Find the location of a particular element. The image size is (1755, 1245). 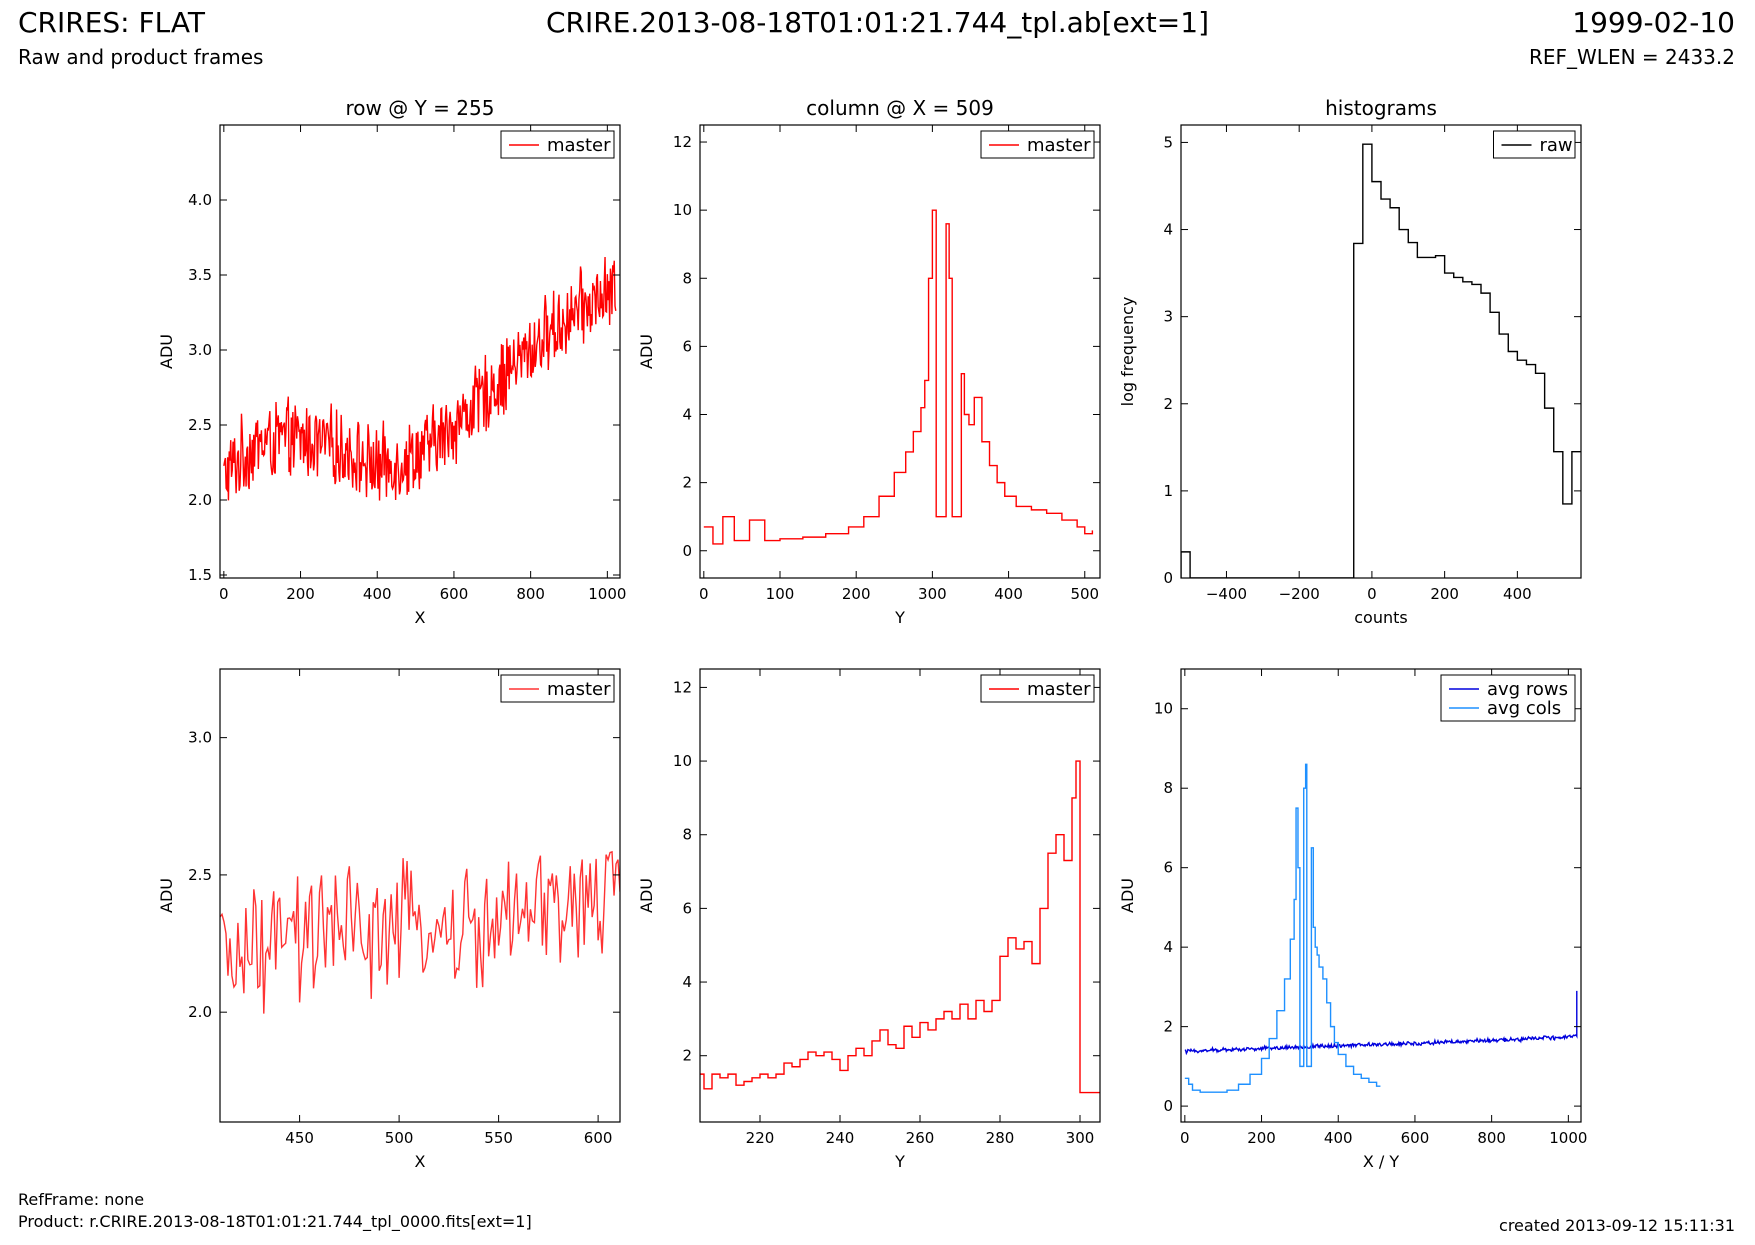

x-tick-label: 500 is located at coordinates (399, 1138).